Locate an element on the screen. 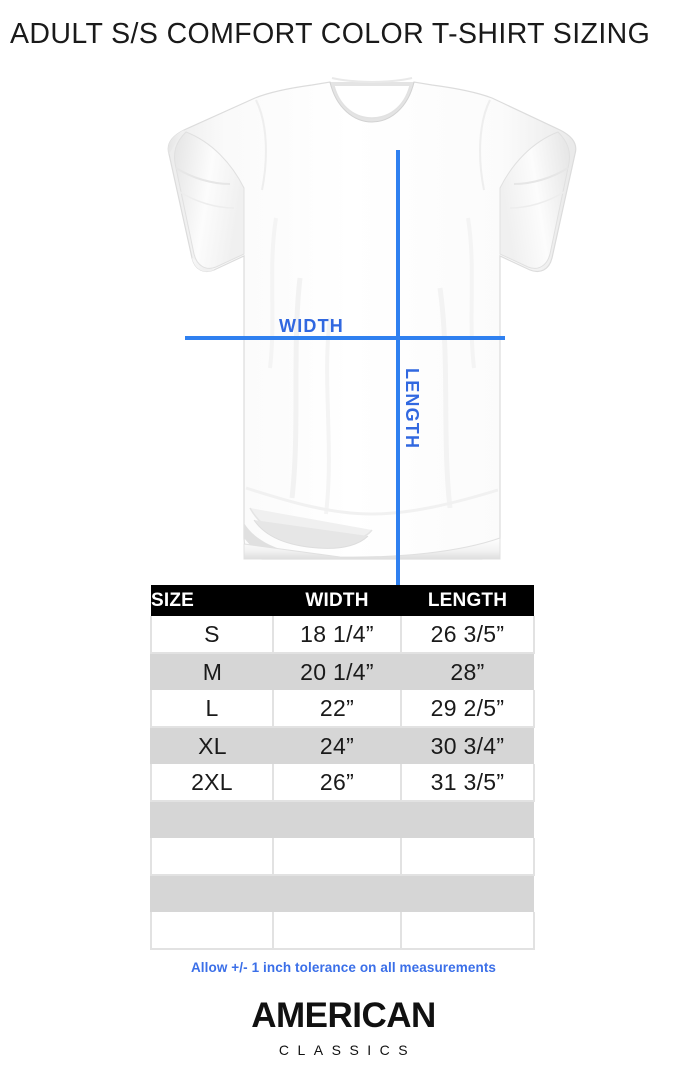 The height and width of the screenshot is (1080, 687). table-header-row: SIZE WIDTH LENGTH is located at coordinates (342, 600).